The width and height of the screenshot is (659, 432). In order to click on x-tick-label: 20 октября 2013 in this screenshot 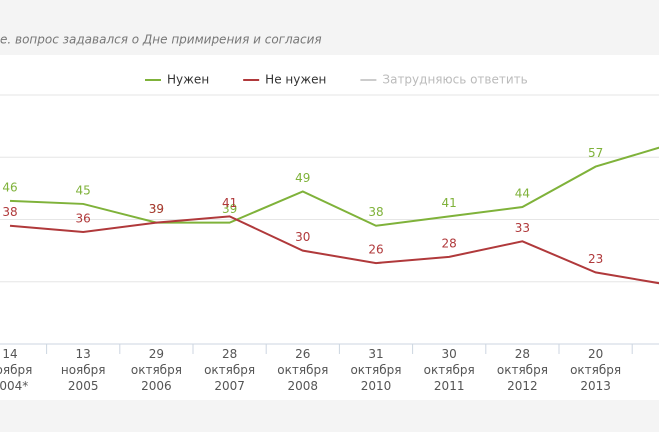, I will do `click(595, 370)`.